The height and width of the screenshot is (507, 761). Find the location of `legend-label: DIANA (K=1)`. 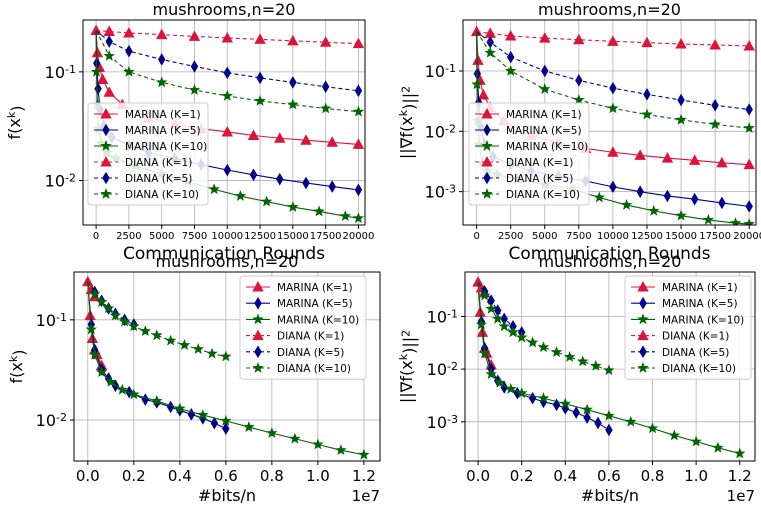

legend-label: DIANA (K=1) is located at coordinates (310, 337).